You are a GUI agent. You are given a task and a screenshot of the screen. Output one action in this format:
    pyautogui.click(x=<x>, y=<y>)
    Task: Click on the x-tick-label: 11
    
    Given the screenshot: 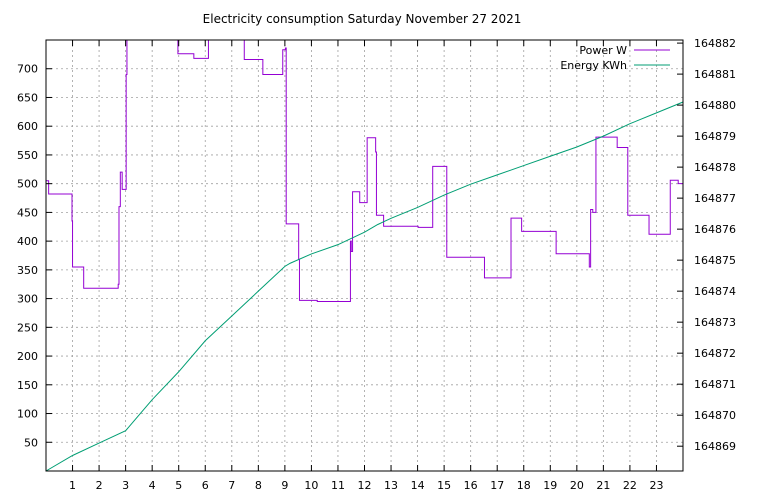 What is the action you would take?
    pyautogui.click(x=338, y=485)
    